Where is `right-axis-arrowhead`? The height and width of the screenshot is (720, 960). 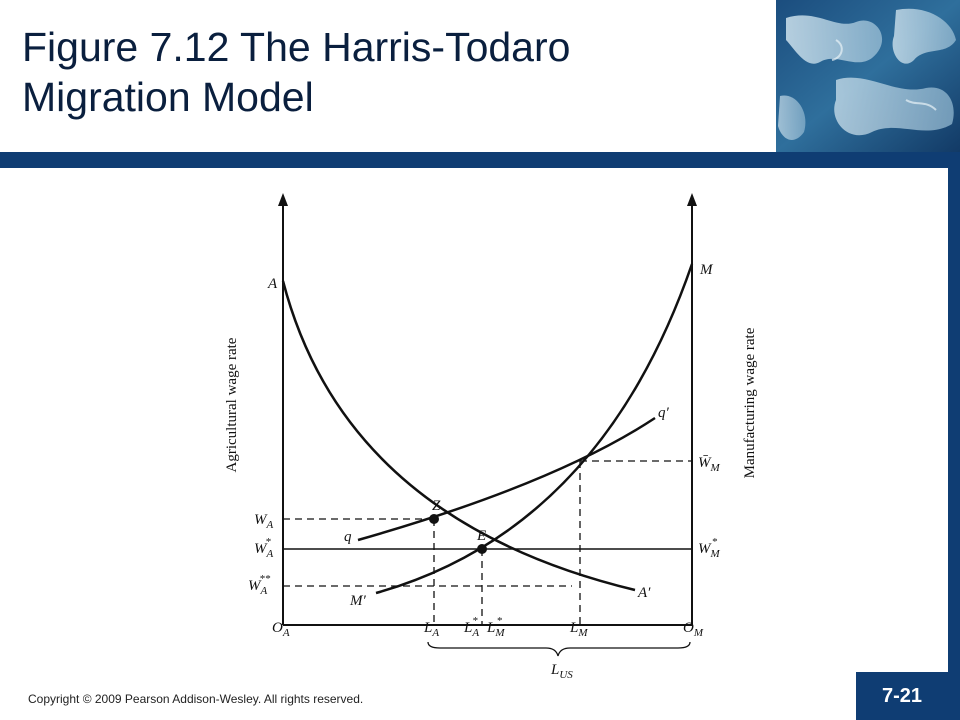
right-axis-arrowhead is located at coordinates (692, 199).